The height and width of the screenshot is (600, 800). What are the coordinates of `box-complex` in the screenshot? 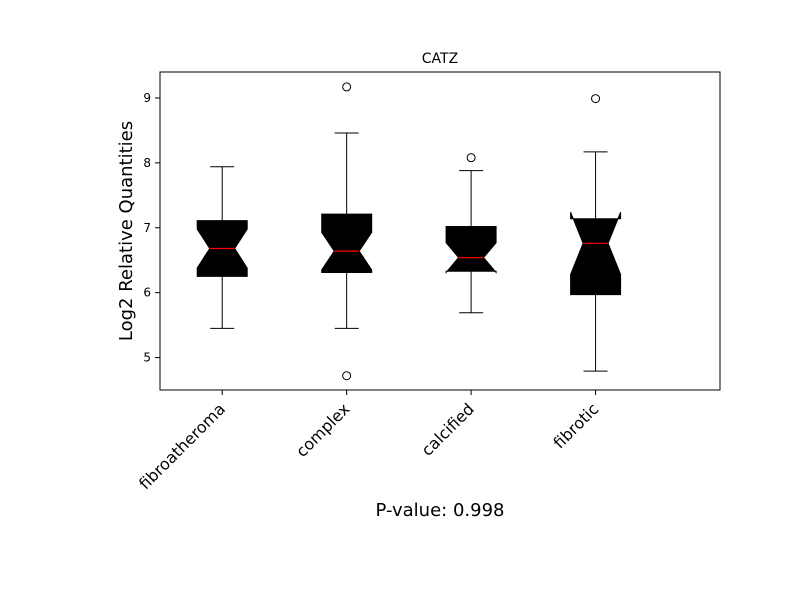 It's located at (347, 243).